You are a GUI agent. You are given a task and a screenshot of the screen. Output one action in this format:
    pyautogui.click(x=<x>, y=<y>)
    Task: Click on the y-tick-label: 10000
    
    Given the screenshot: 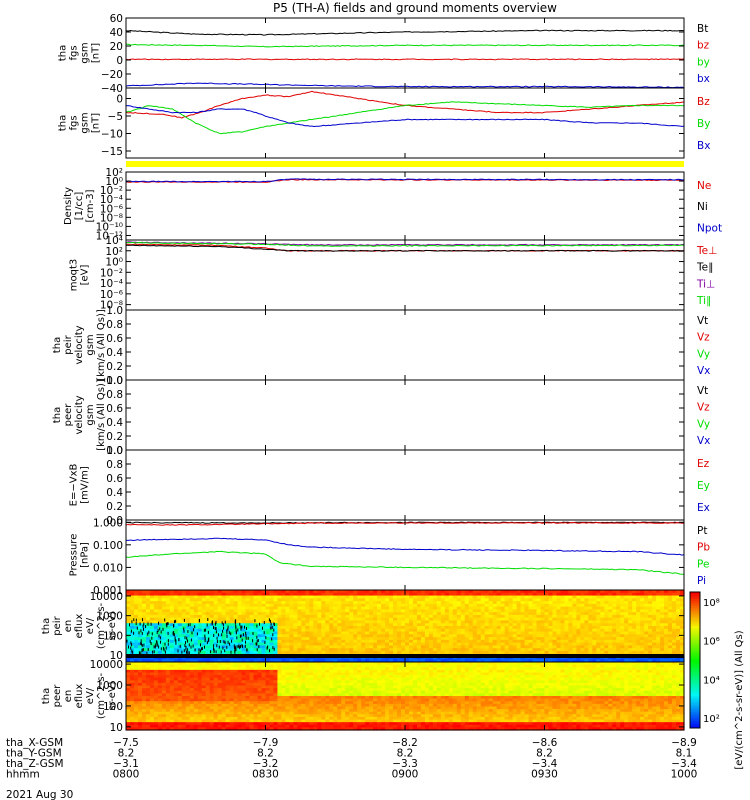 What is the action you would take?
    pyautogui.click(x=106, y=597)
    